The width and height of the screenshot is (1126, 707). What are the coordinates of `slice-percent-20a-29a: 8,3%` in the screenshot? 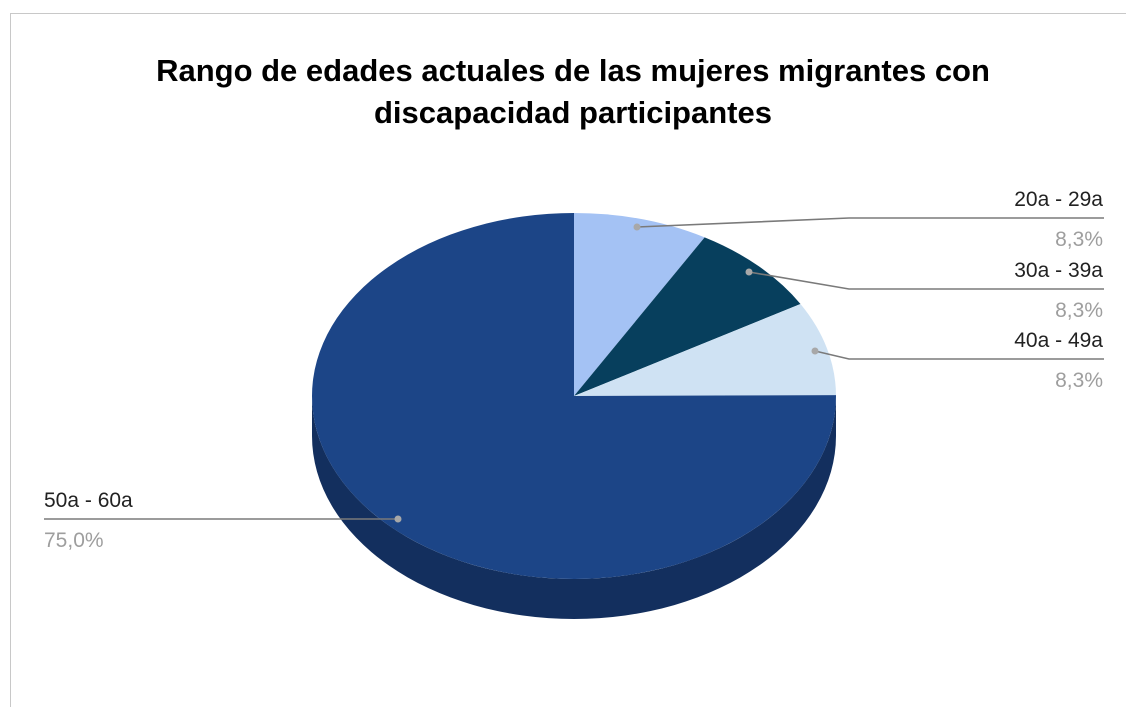 It's located at (1079, 239).